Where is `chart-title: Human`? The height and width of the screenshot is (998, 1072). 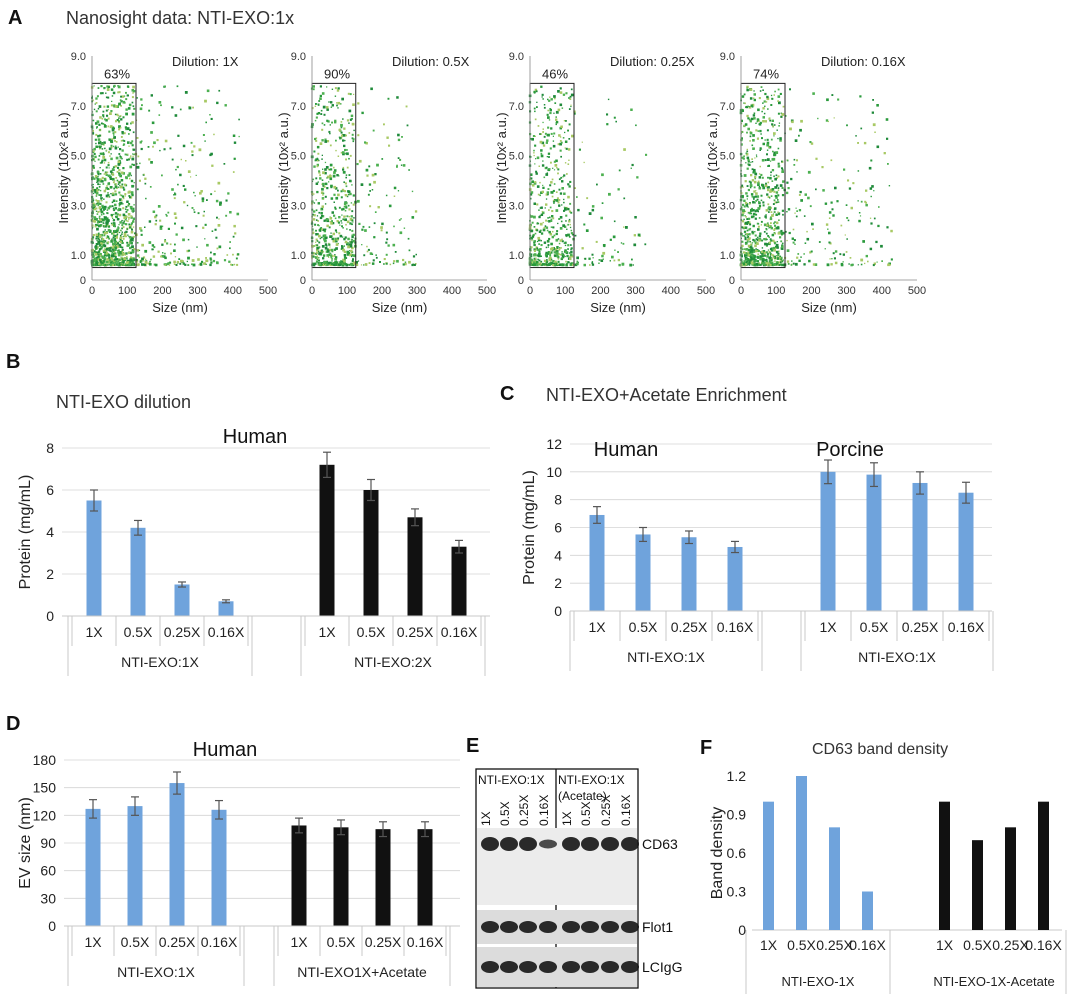
chart-title: Human is located at coordinates (225, 750).